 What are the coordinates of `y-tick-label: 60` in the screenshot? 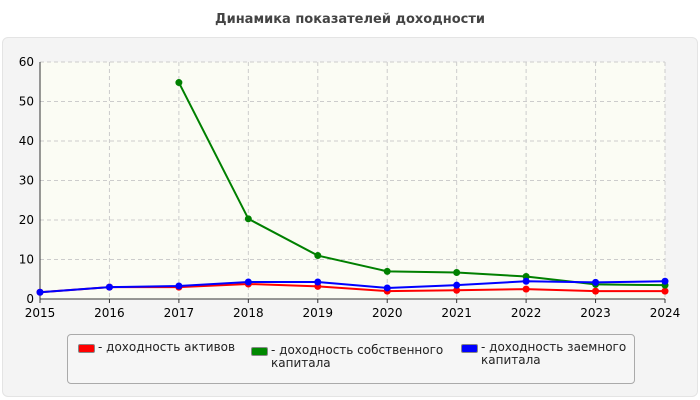 It's located at (26, 62).